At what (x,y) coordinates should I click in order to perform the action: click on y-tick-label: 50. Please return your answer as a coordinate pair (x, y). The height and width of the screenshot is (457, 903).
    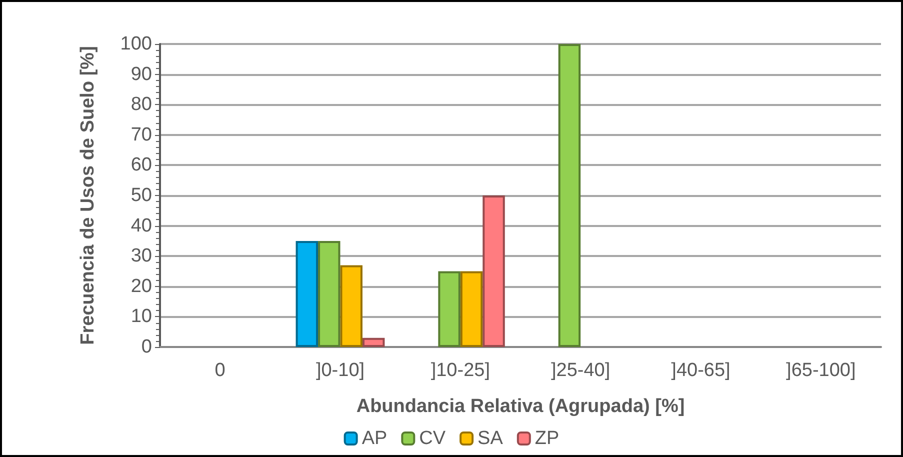
    Looking at the image, I should click on (141, 195).